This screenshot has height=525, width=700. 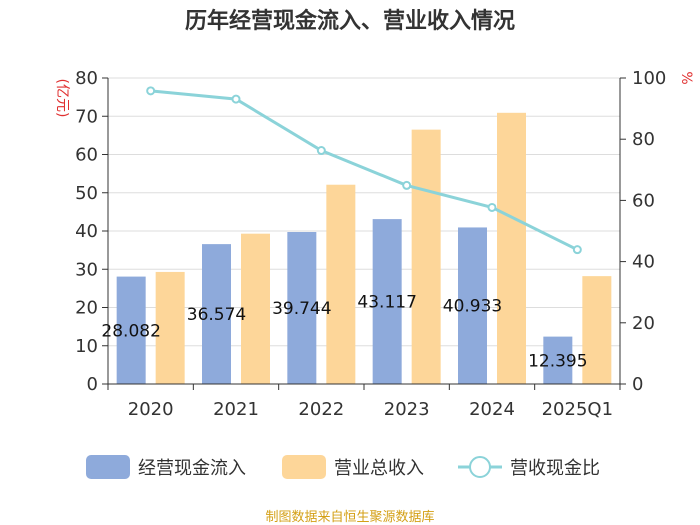 I want to click on left-tick-label: 60, so click(x=86, y=155).